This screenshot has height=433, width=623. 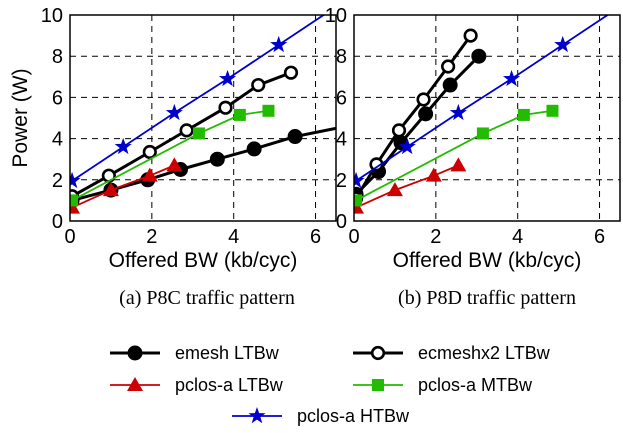 I want to click on series-emesh-ltbw, so click(x=420, y=125).